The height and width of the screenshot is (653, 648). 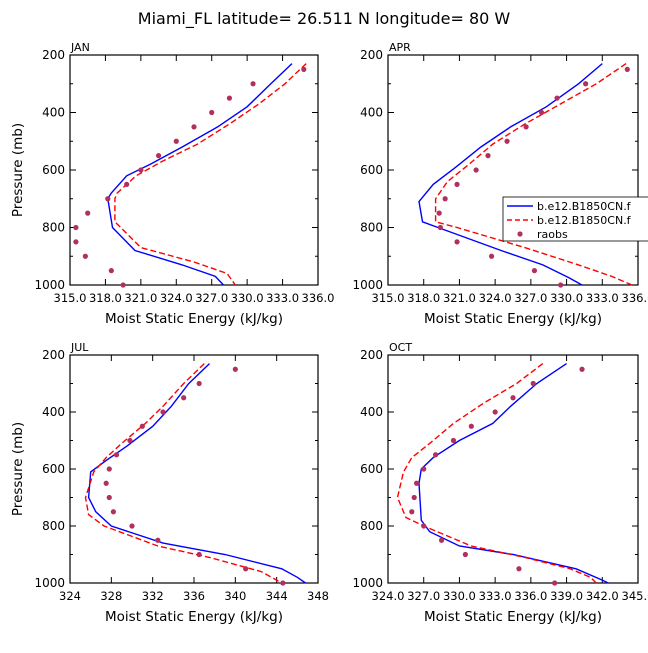 I want to click on x-tick-label: 328, so click(x=111, y=596).